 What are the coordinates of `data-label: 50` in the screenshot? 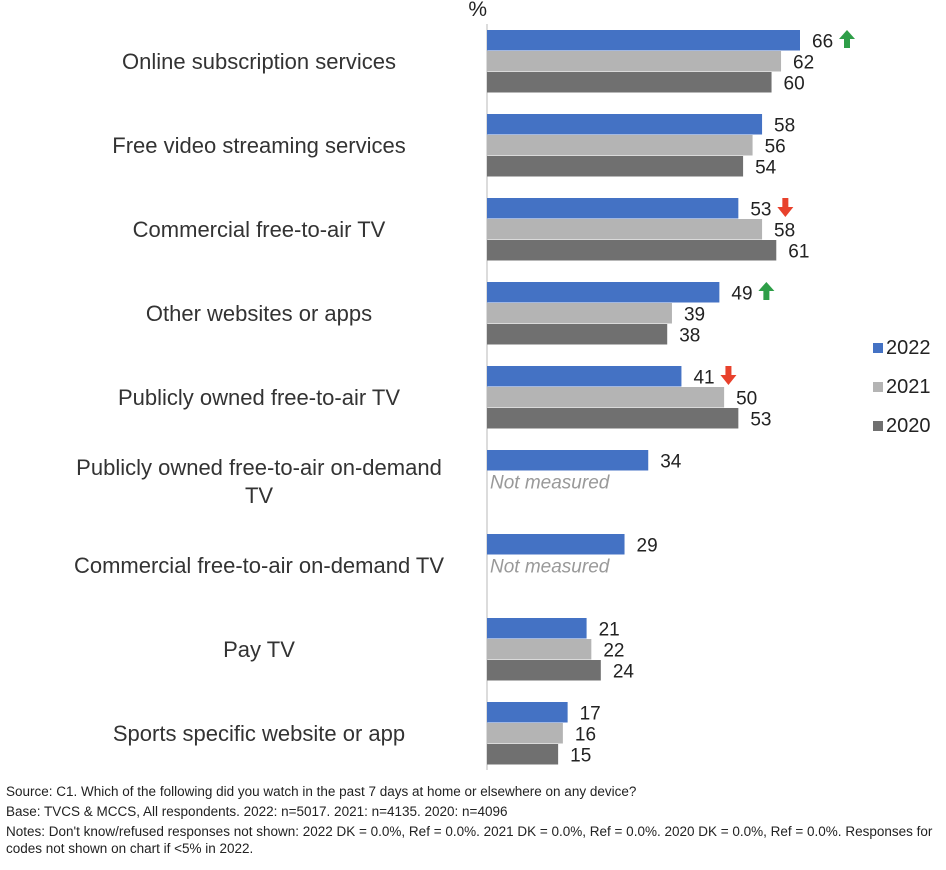 It's located at (746, 399).